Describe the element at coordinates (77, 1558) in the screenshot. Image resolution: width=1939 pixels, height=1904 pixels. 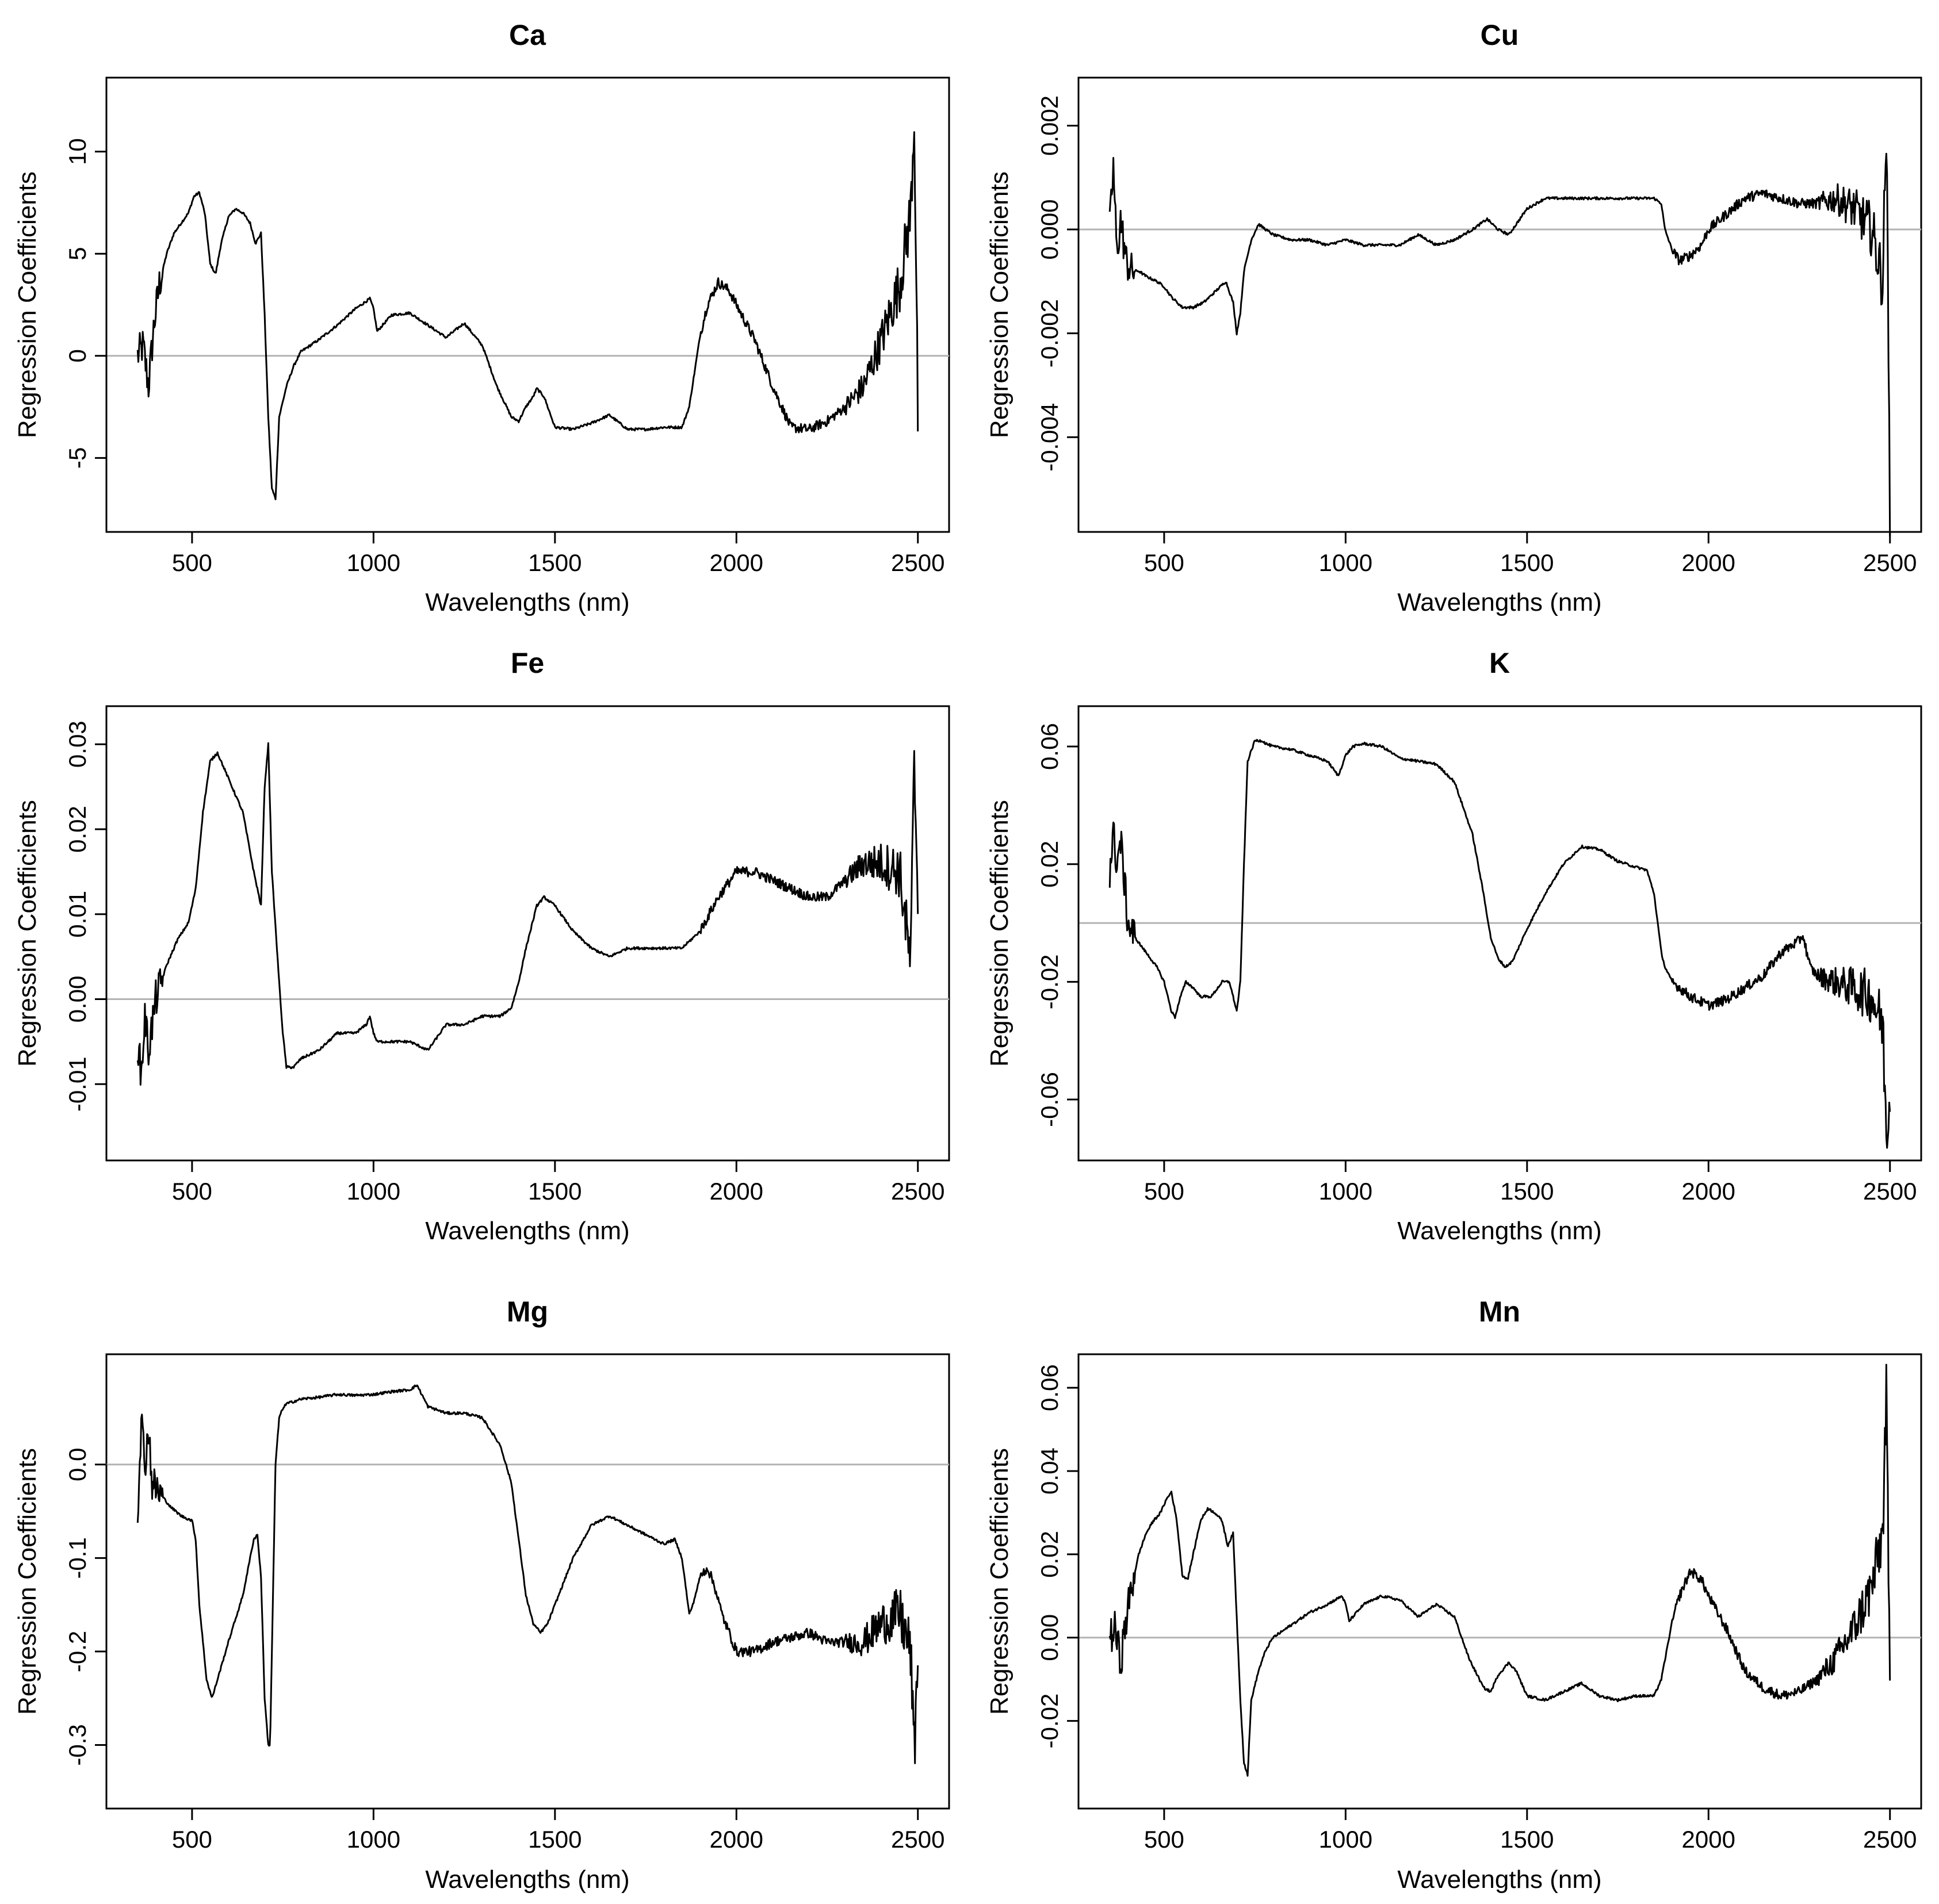
I see `y-tick-label: -0.1` at that location.